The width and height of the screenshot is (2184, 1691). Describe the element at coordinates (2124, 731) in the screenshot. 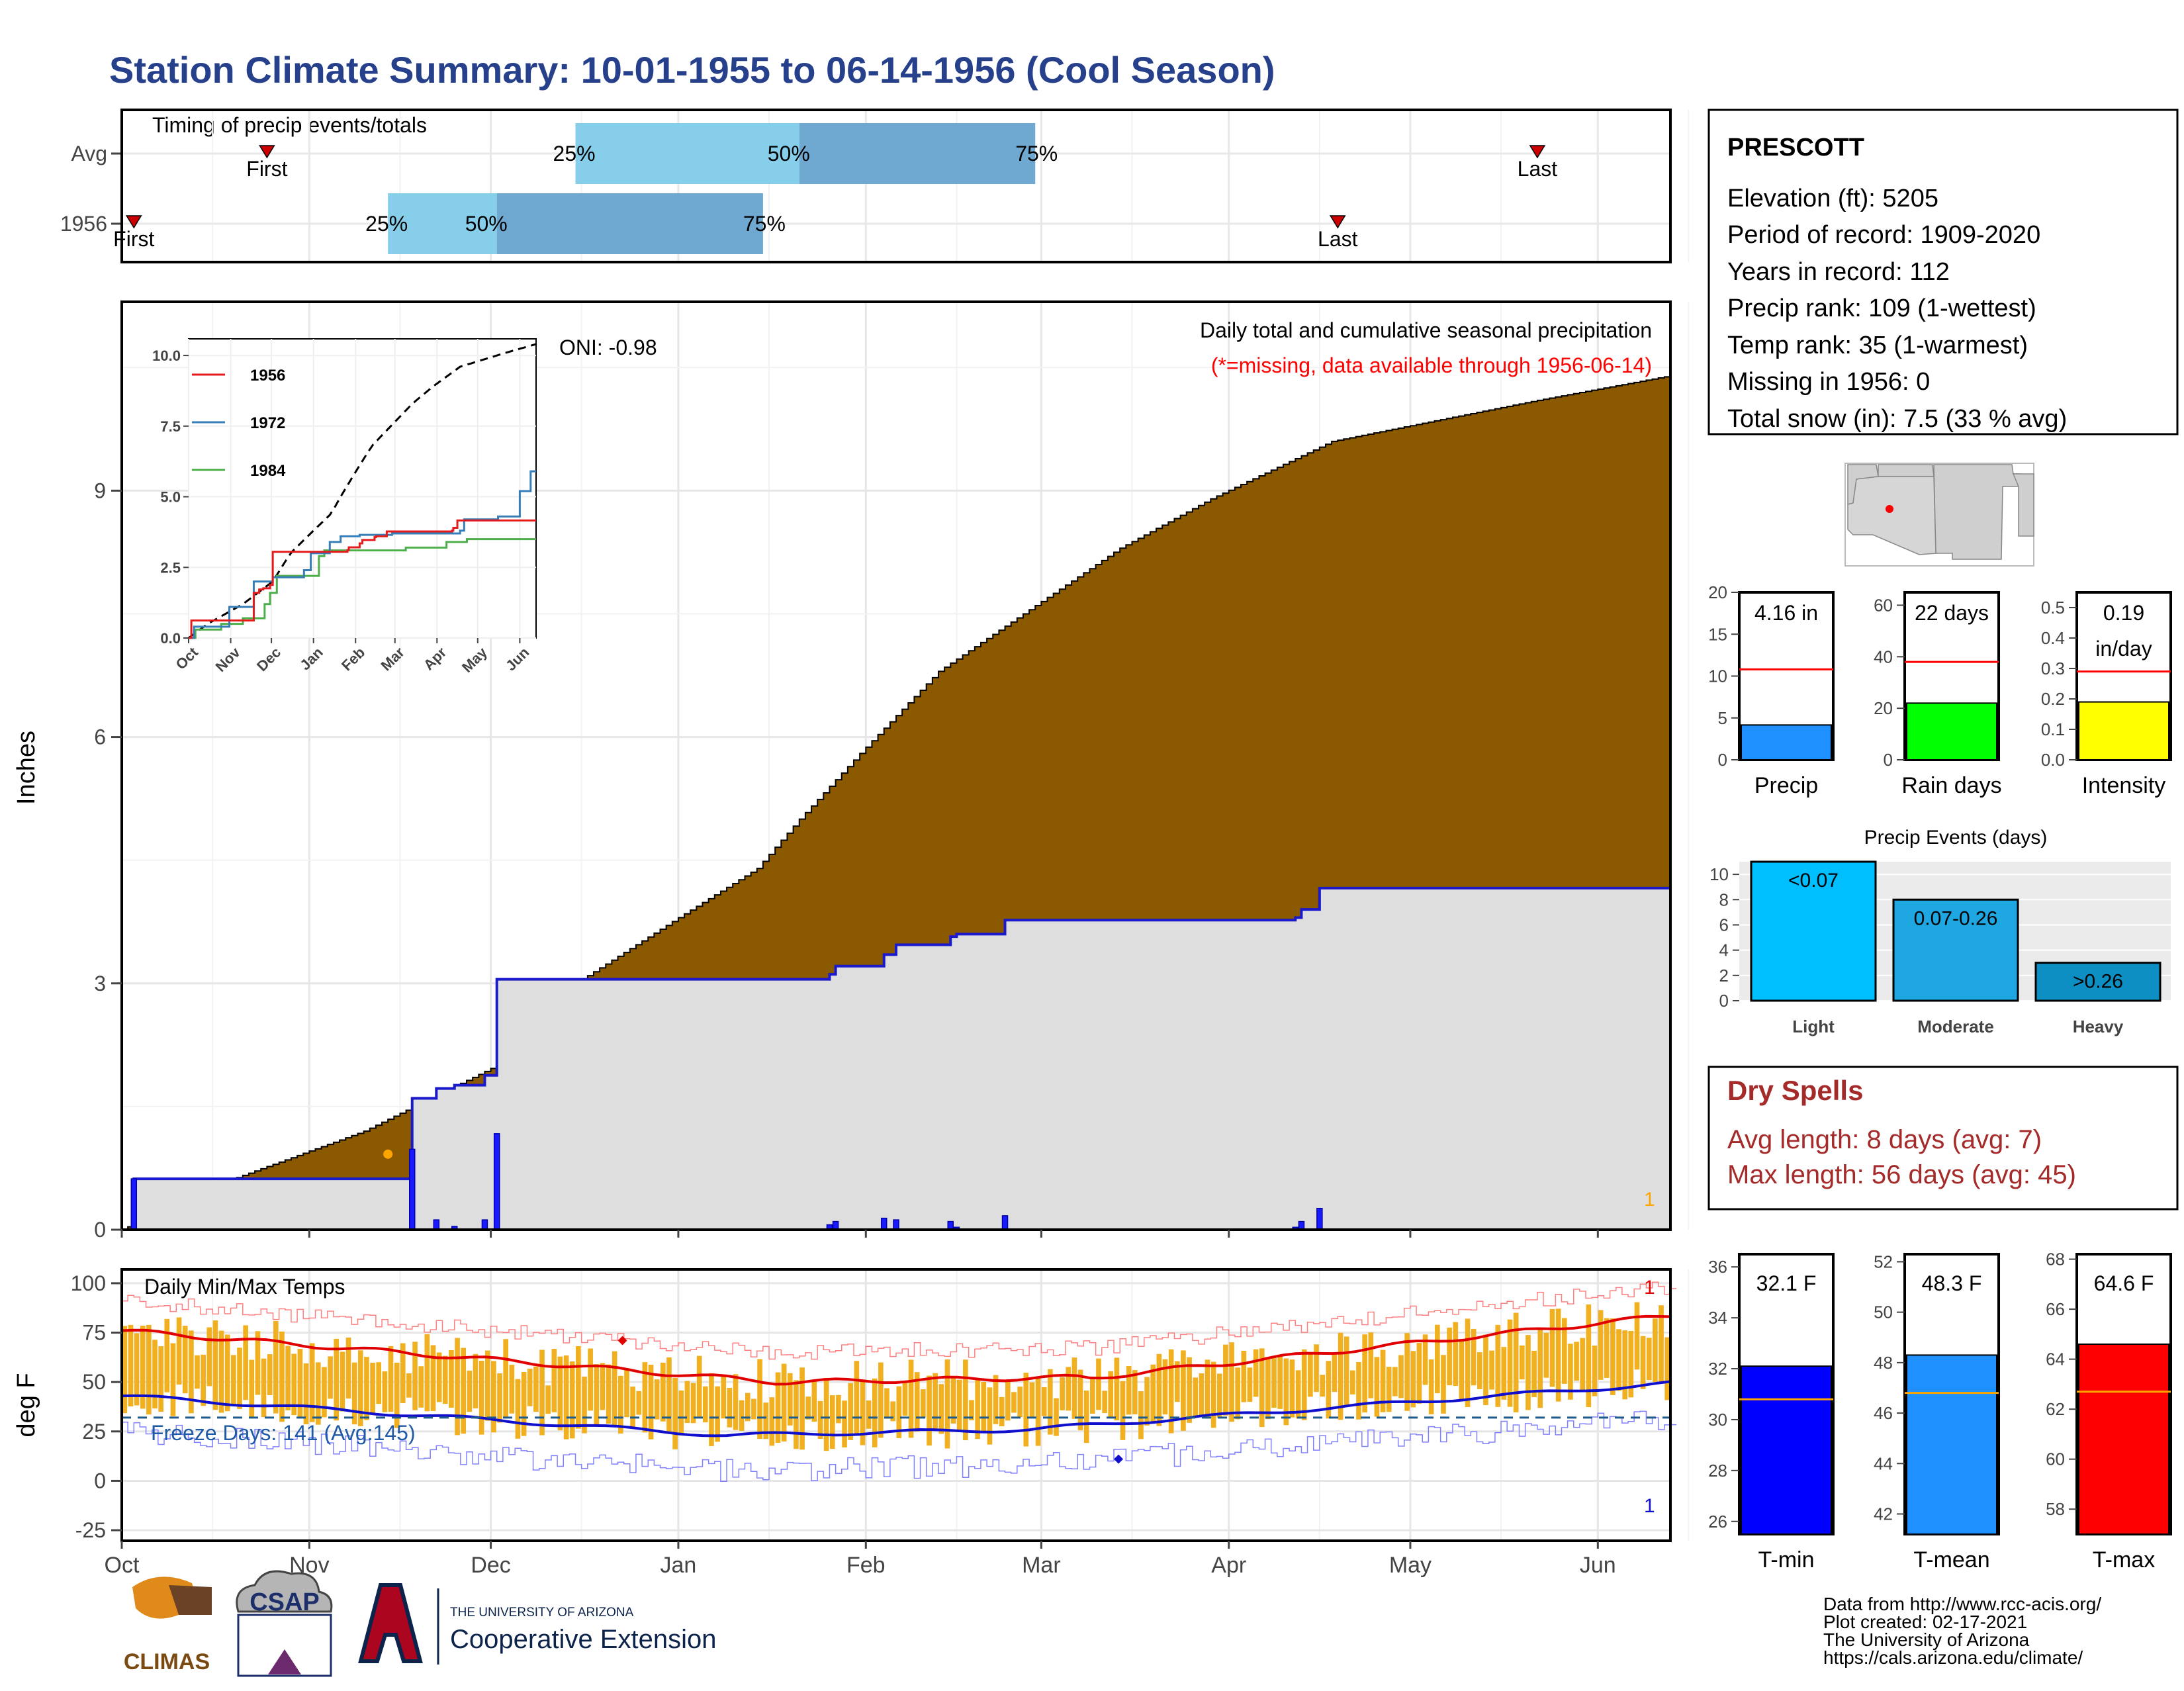

I see `gauge-bar` at that location.